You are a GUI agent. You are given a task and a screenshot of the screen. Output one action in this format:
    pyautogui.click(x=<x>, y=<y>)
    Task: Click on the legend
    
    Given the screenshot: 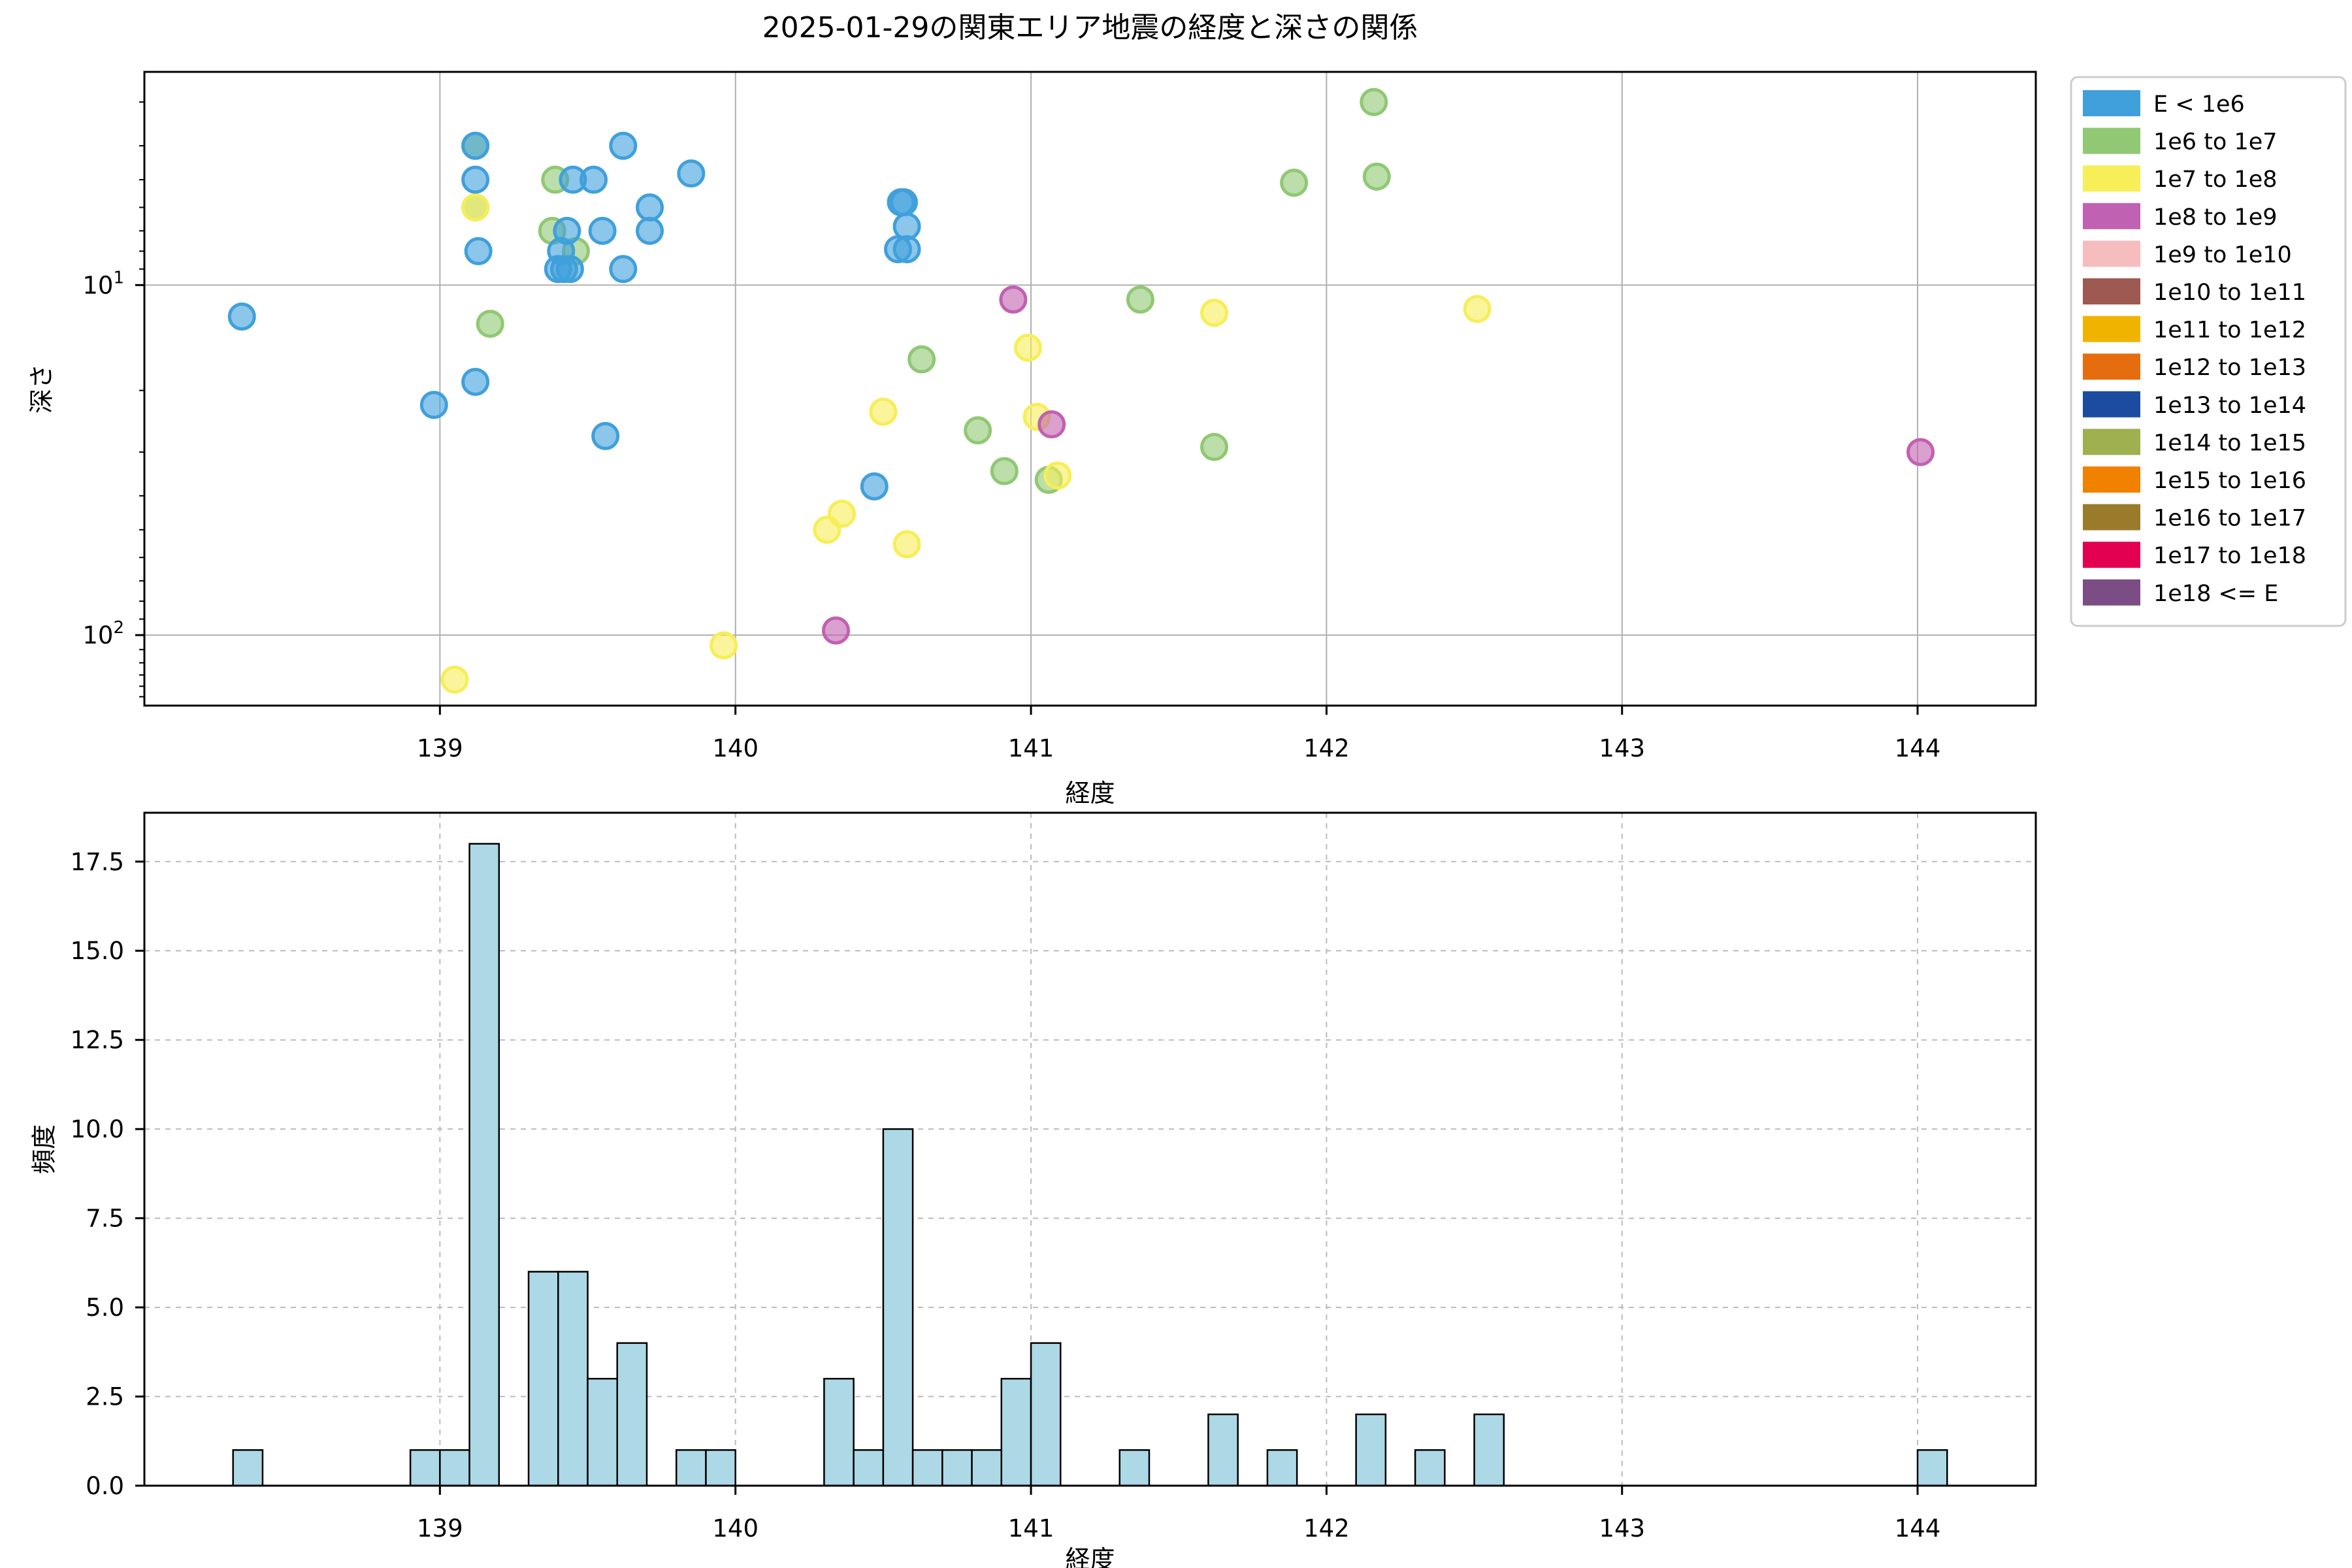 What is the action you would take?
    pyautogui.click(x=2208, y=351)
    